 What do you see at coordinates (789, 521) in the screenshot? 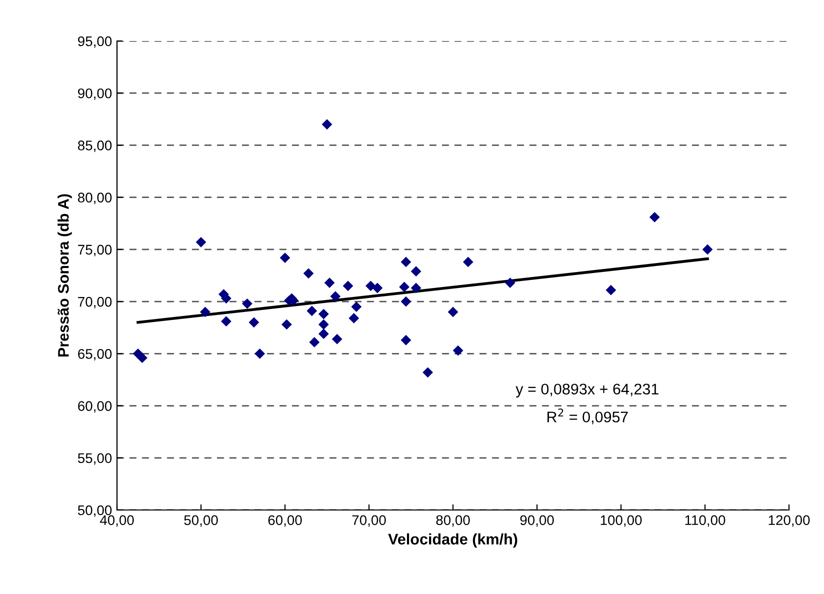
I see `x-tick-label: 120,00` at bounding box center [789, 521].